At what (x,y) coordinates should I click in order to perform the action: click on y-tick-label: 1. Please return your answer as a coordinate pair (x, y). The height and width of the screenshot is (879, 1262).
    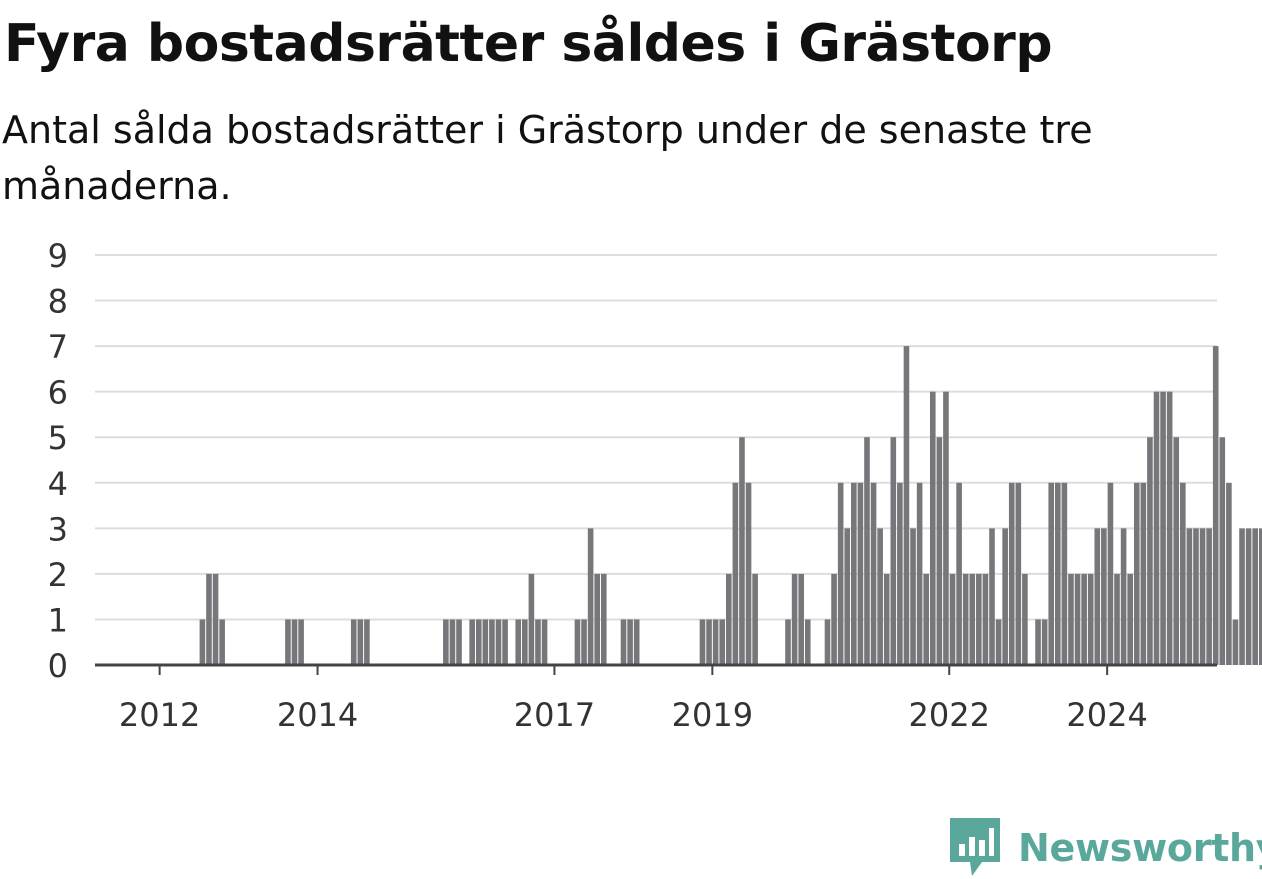
    Looking at the image, I should click on (58, 620).